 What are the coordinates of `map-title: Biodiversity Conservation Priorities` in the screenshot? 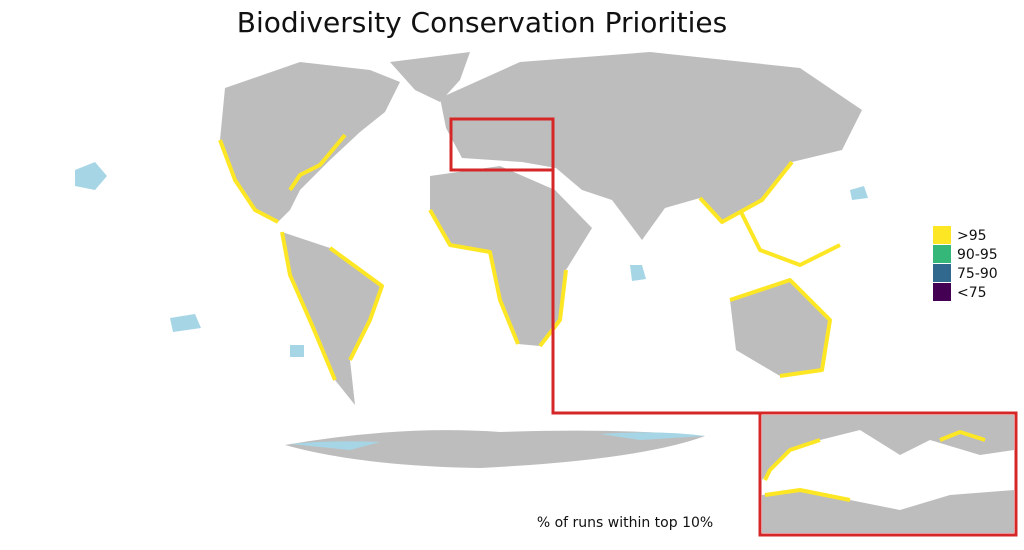 It's located at (482, 22).